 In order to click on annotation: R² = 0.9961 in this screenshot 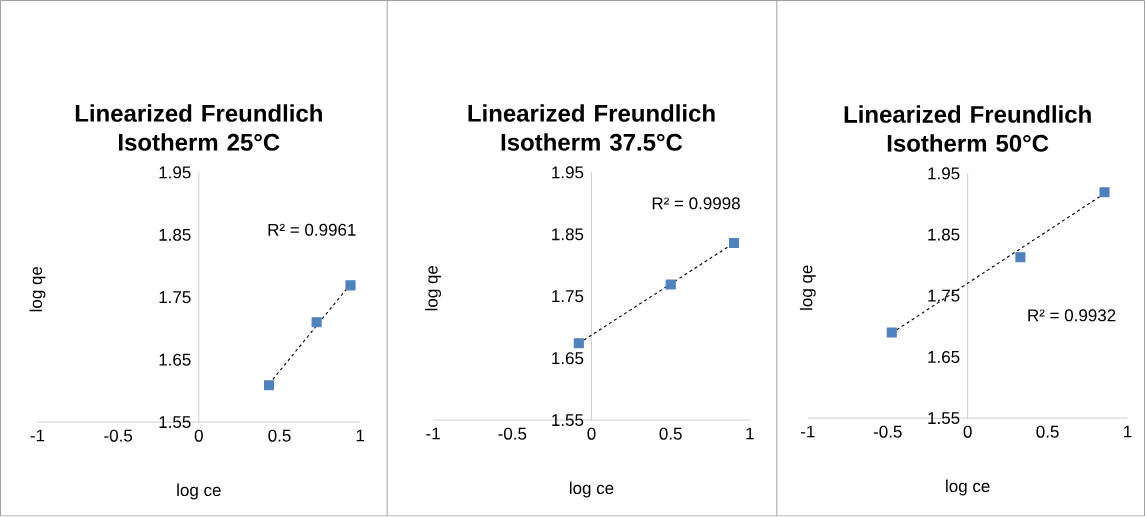, I will do `click(312, 230)`.